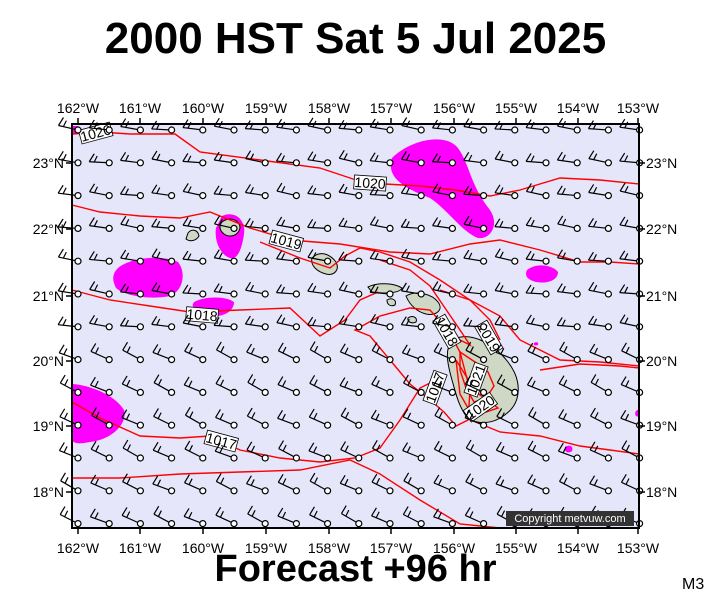 This screenshot has width=711, height=600. I want to click on isobar-1018-ring, so click(426, 303).